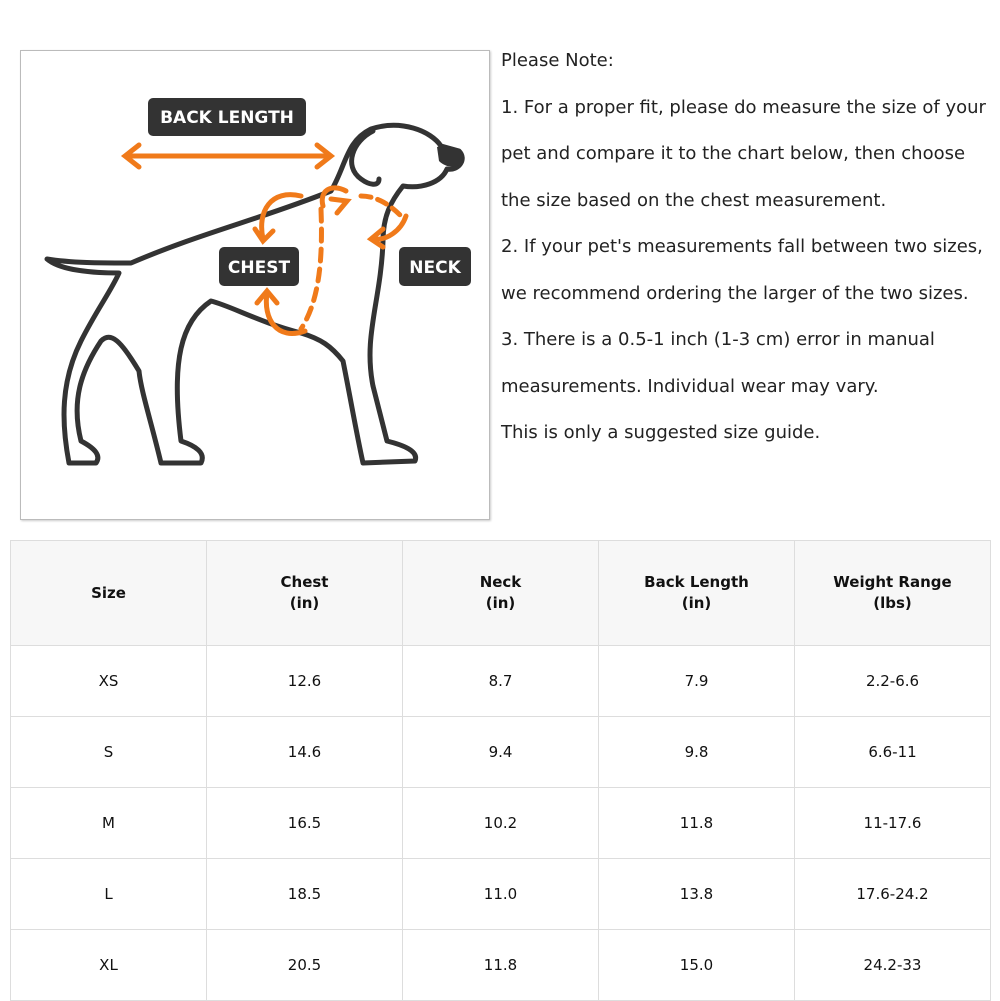 This screenshot has height=1001, width=1000. I want to click on measure-arrows, so click(264, 239).